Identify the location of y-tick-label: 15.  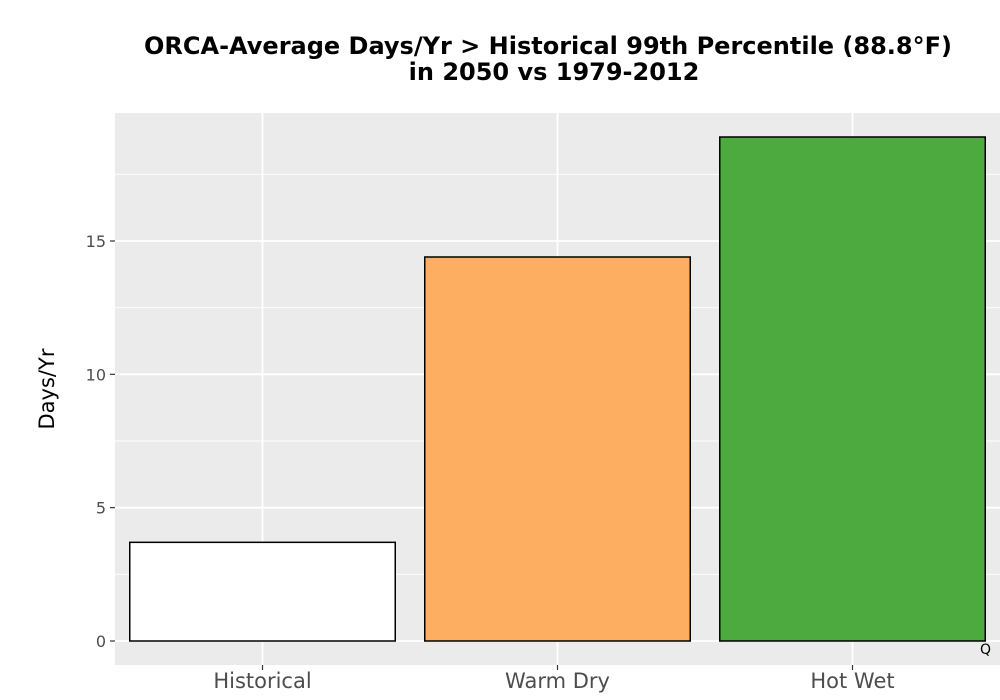
(96, 241).